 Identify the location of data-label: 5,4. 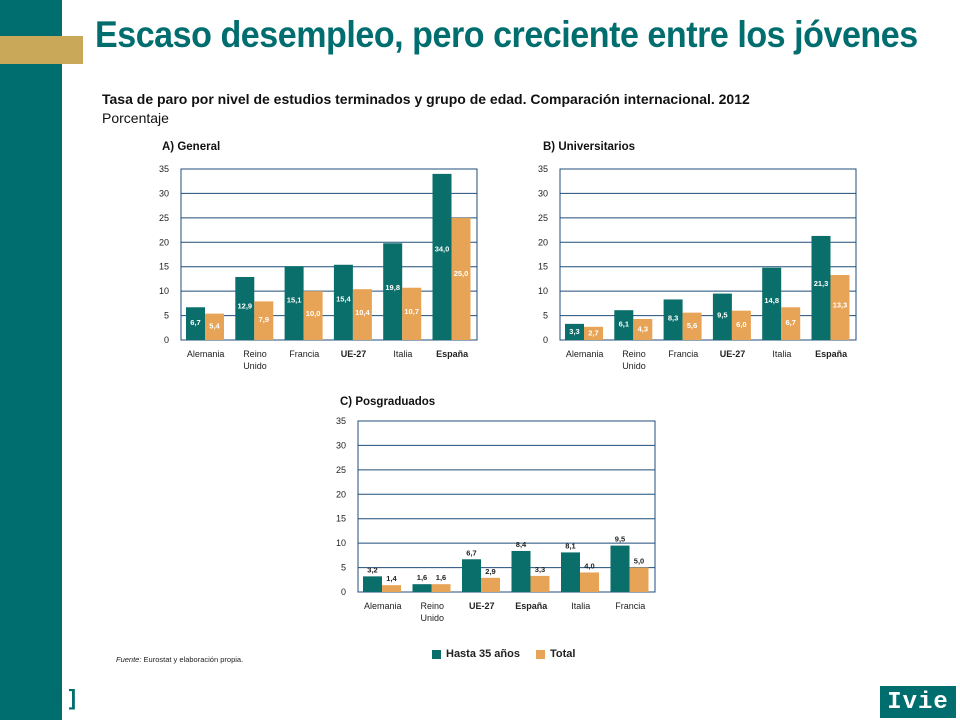
(214, 325).